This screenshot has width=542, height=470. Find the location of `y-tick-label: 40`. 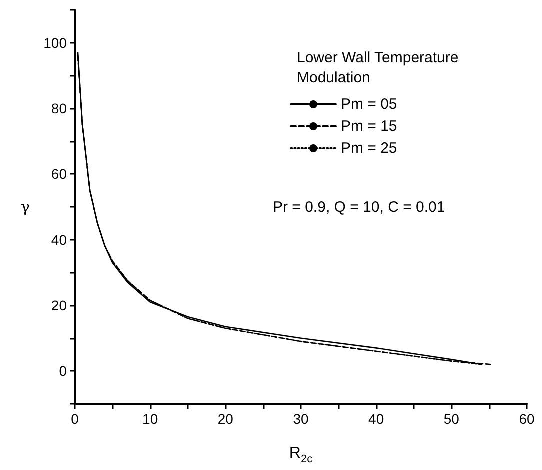

y-tick-label: 40 is located at coordinates (59, 240).